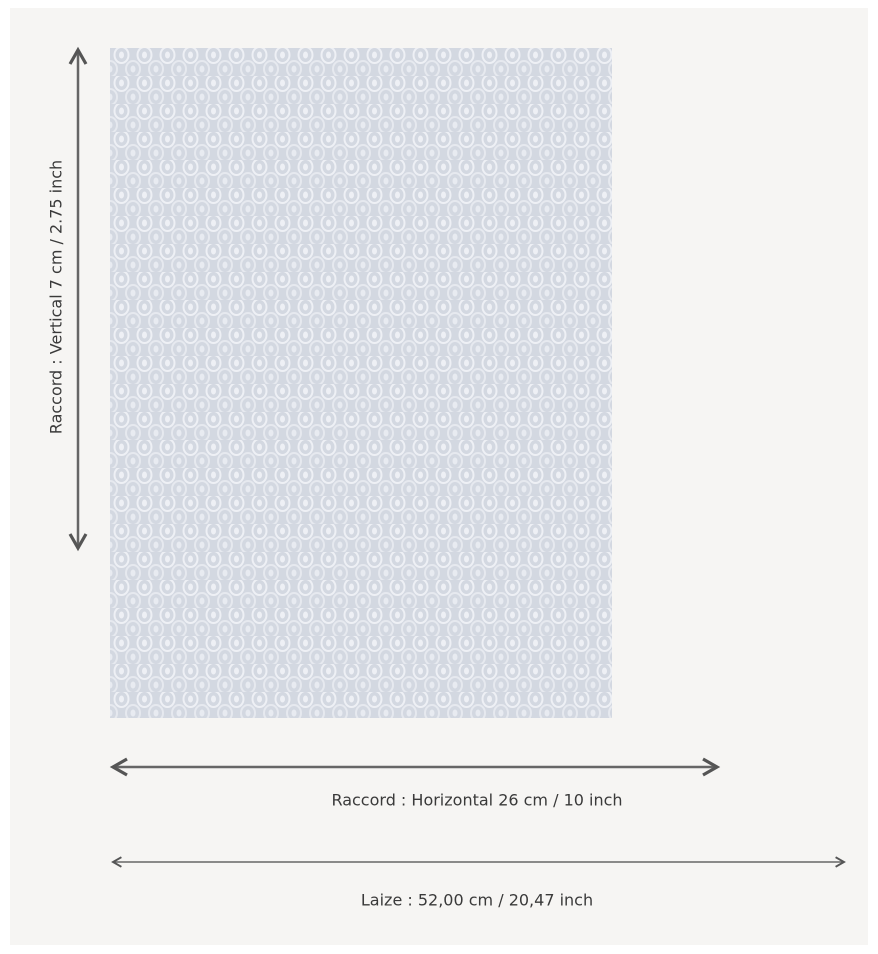  I want to click on horizontal-repeat-label: Raccord : Horizontal 26 cm / 10 inch, so click(476, 800).